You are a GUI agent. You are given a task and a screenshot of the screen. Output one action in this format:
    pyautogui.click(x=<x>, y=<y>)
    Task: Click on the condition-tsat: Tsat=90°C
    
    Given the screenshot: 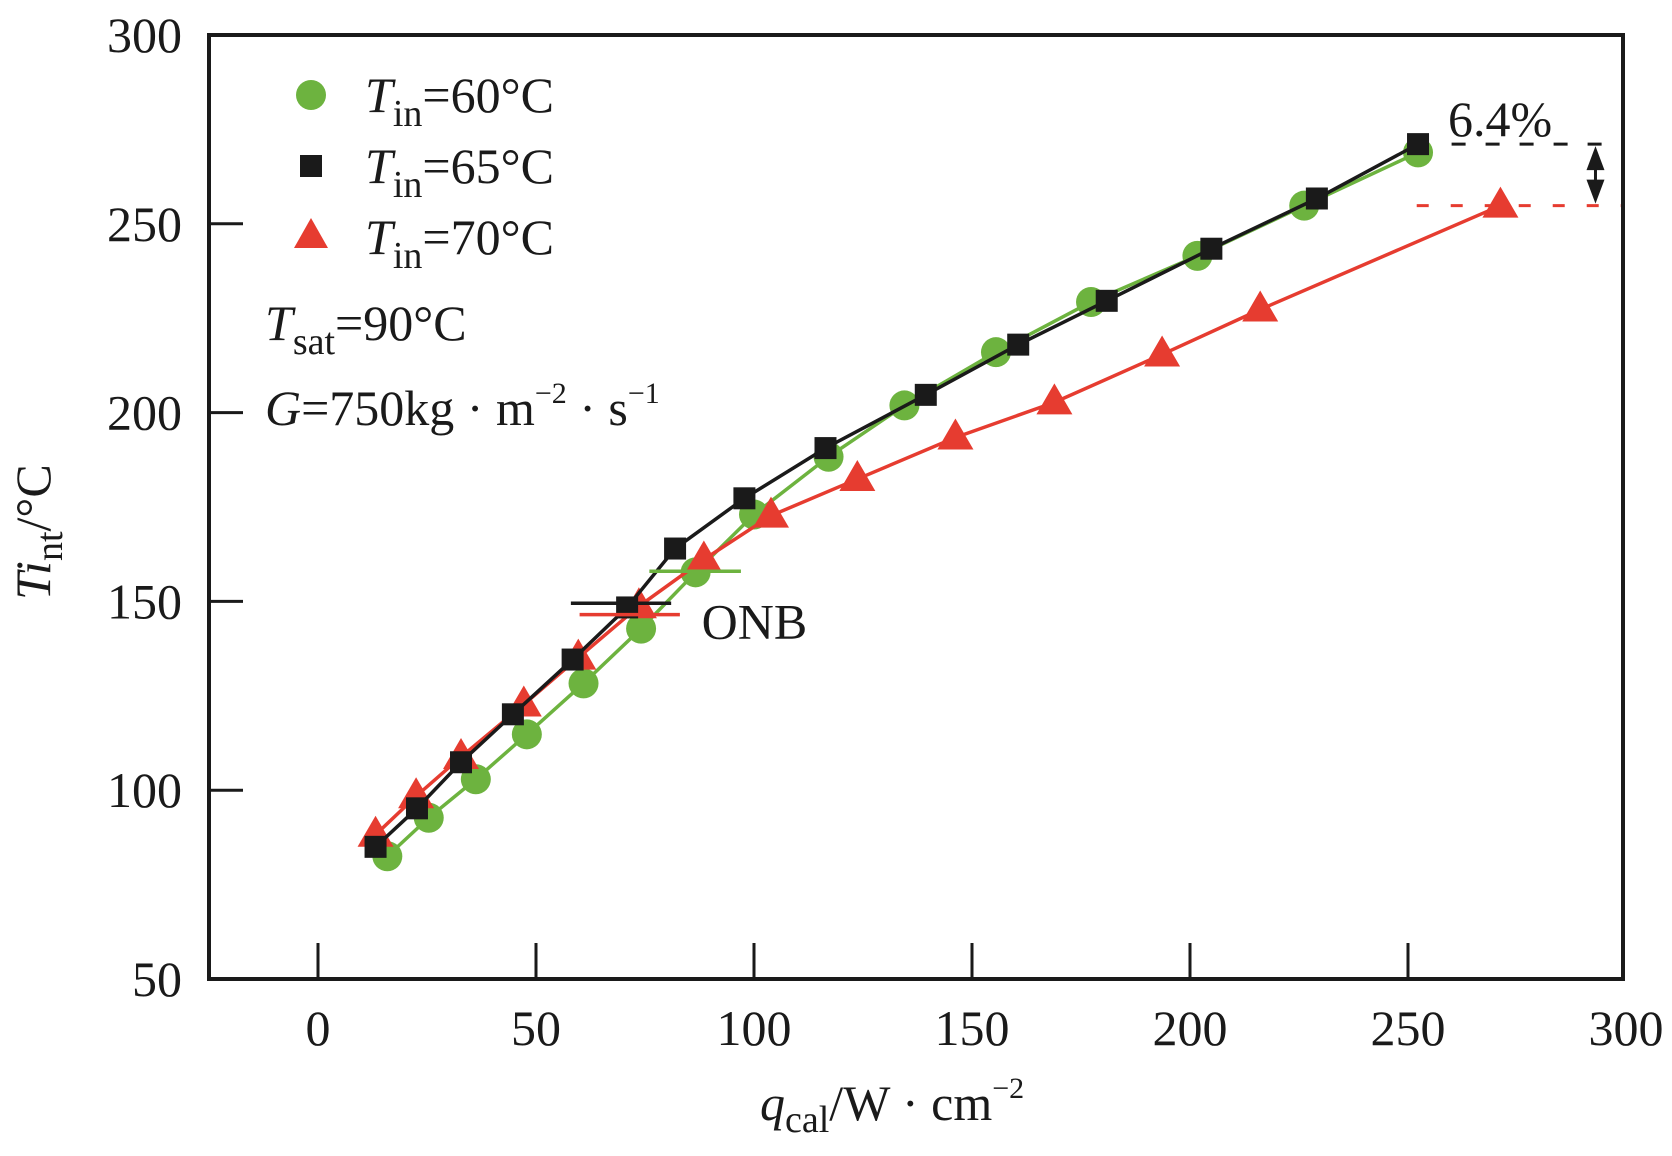 What is the action you would take?
    pyautogui.click(x=366, y=329)
    